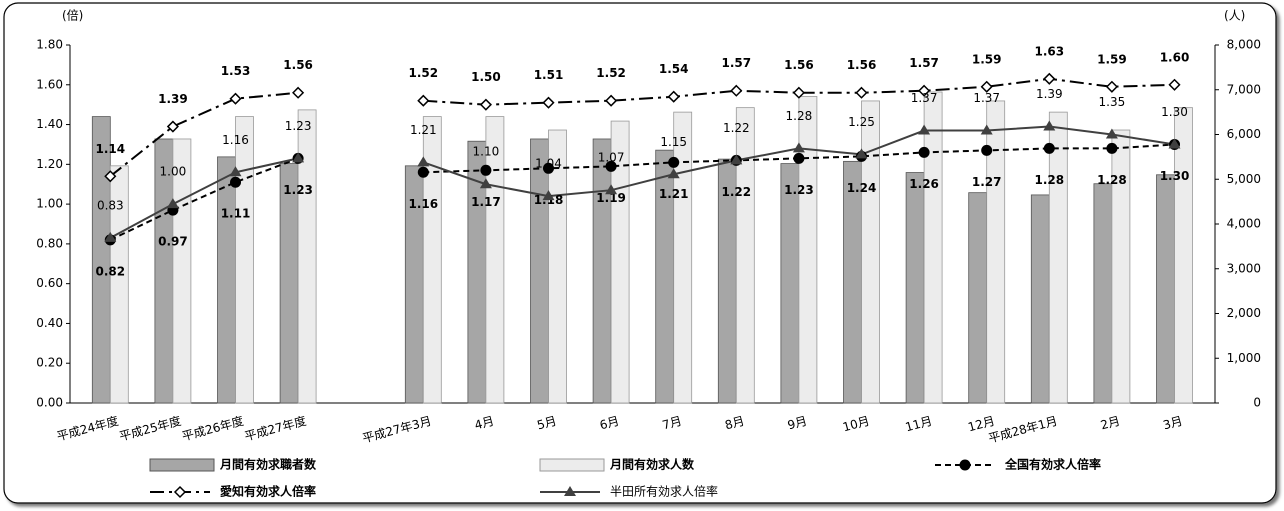 The image size is (1284, 511). What do you see at coordinates (1244, 313) in the screenshot?
I see `y2-tick-label: 2,000` at bounding box center [1244, 313].